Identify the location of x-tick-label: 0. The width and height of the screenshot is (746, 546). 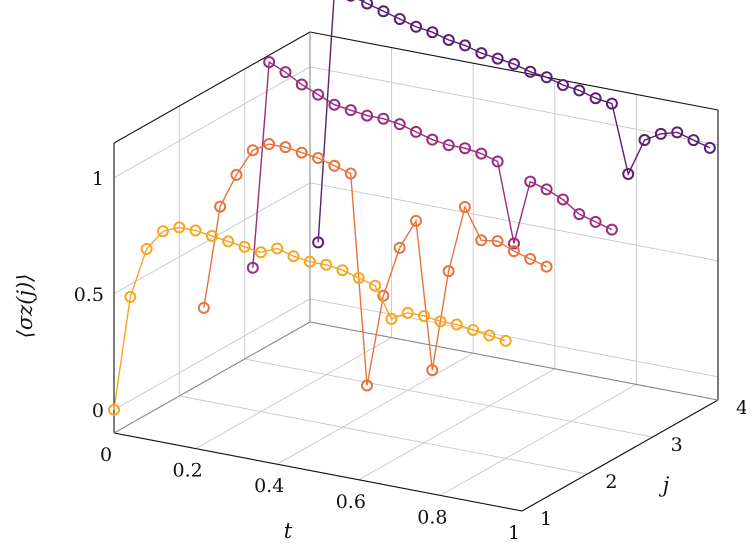
(106, 455).